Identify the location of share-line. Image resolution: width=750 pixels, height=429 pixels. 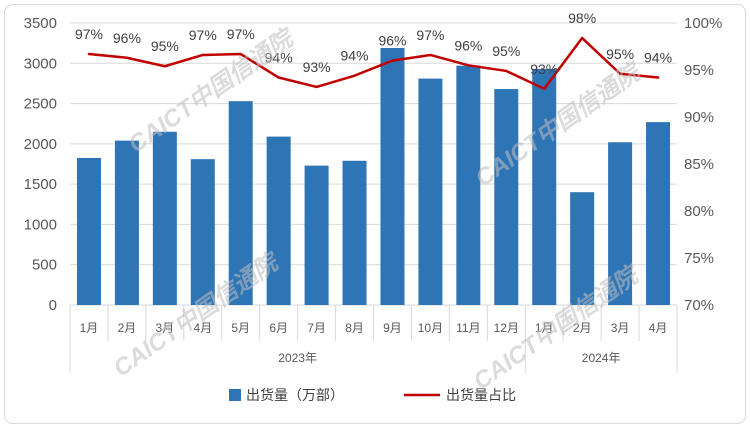
(373, 63).